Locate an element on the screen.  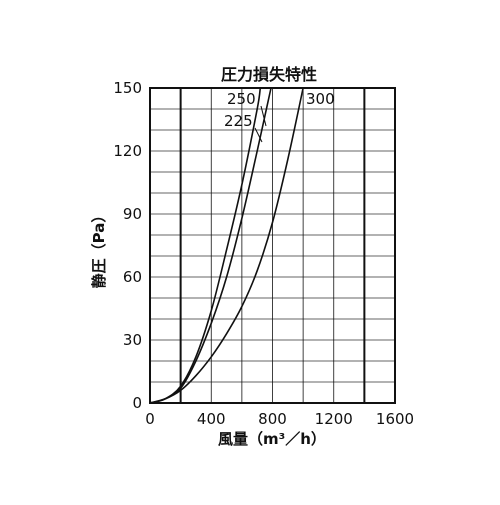
y-axis-title: 静圧（Pa） is located at coordinates (99, 248).